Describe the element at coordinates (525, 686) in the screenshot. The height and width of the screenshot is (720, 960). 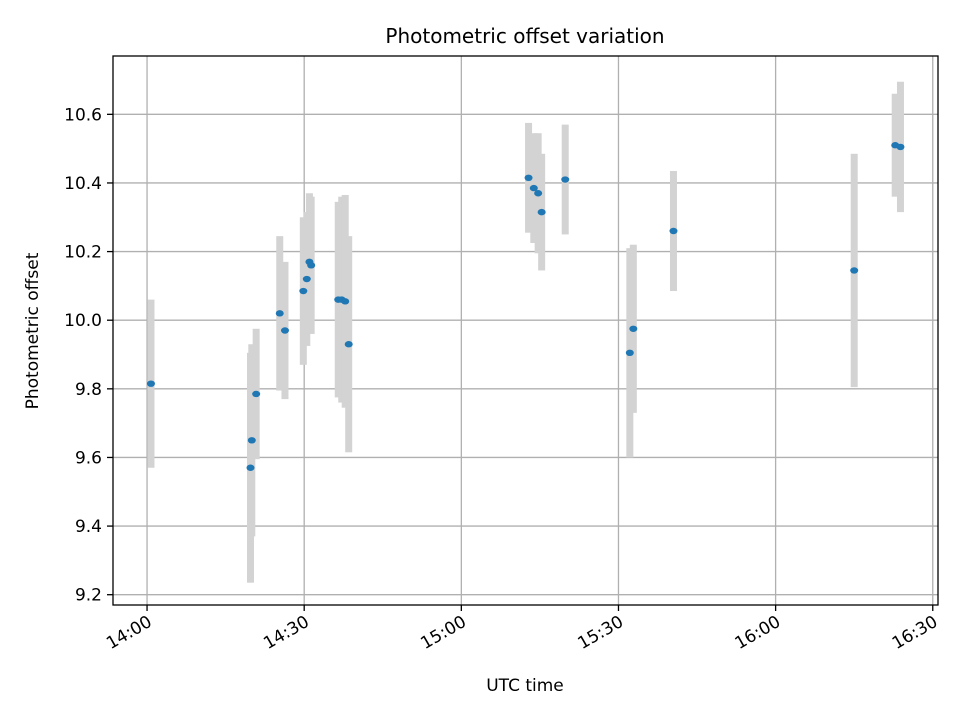
I see `x-axis-label: UTC time` at that location.